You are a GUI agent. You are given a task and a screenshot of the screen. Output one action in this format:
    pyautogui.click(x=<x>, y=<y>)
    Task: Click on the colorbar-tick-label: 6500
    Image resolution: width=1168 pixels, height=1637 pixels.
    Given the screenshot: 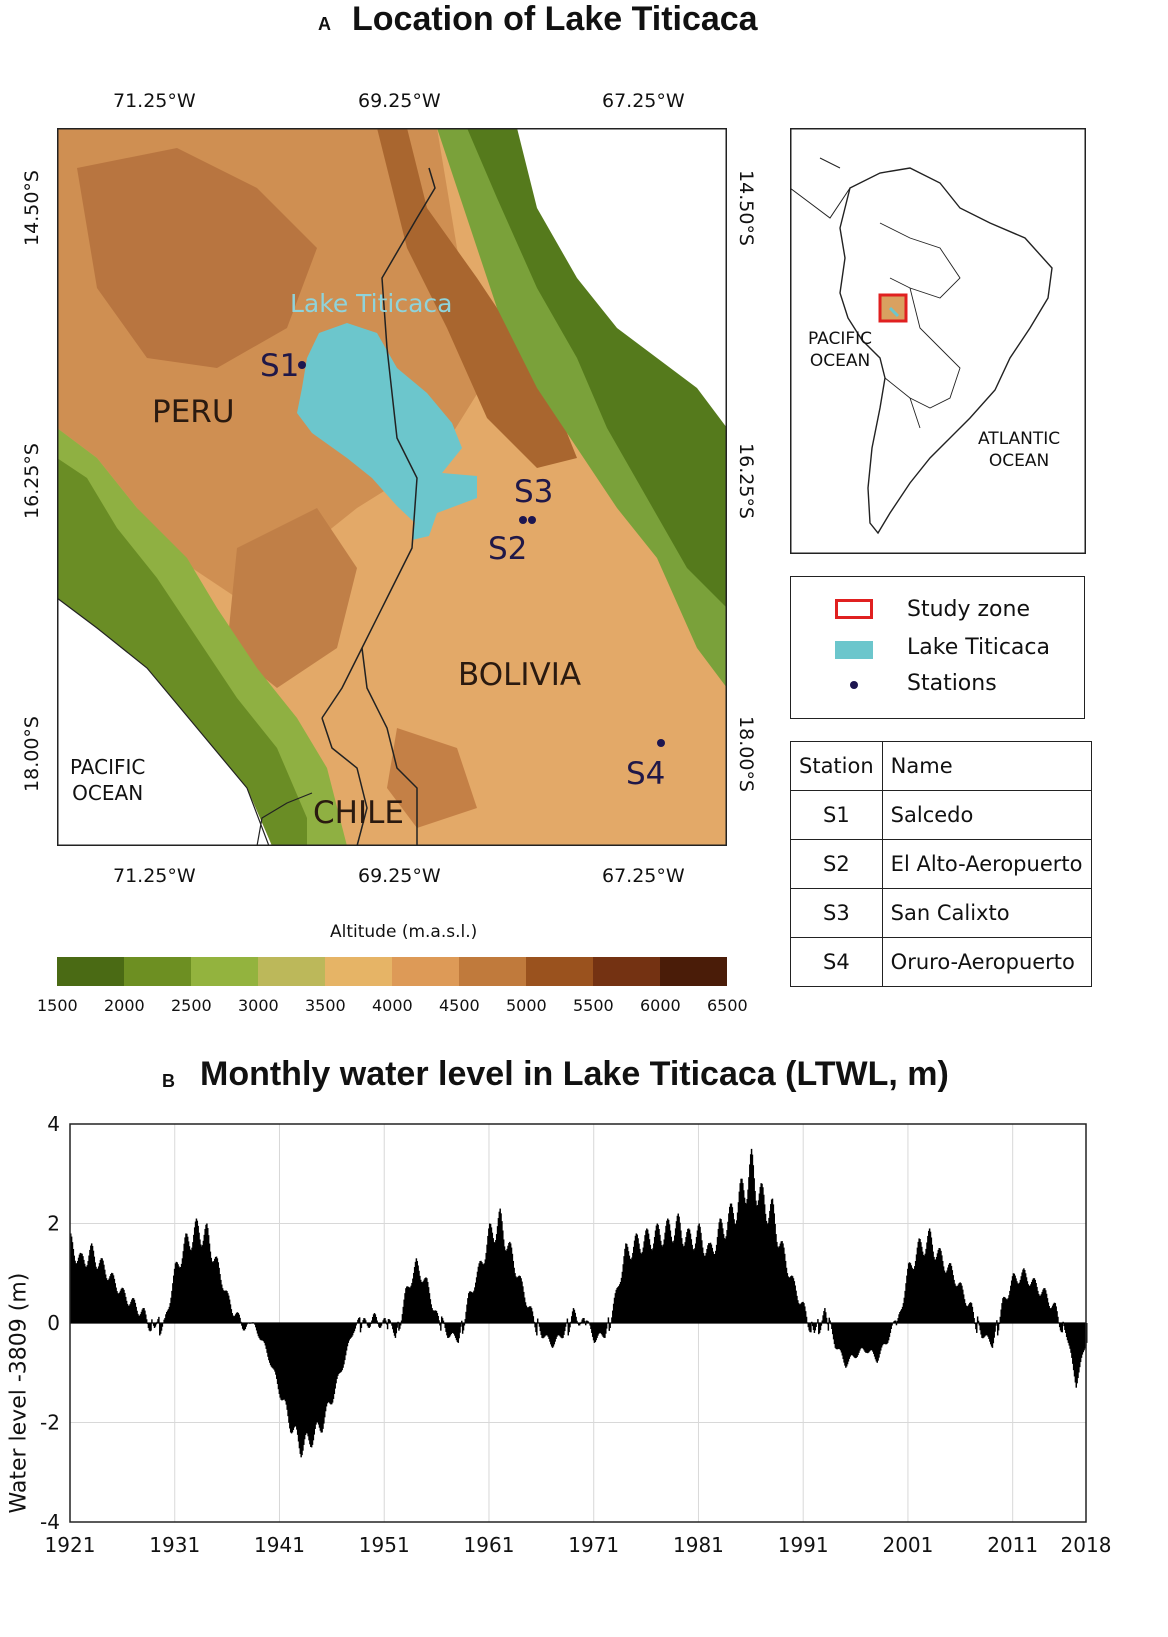 What is the action you would take?
    pyautogui.click(x=727, y=1005)
    